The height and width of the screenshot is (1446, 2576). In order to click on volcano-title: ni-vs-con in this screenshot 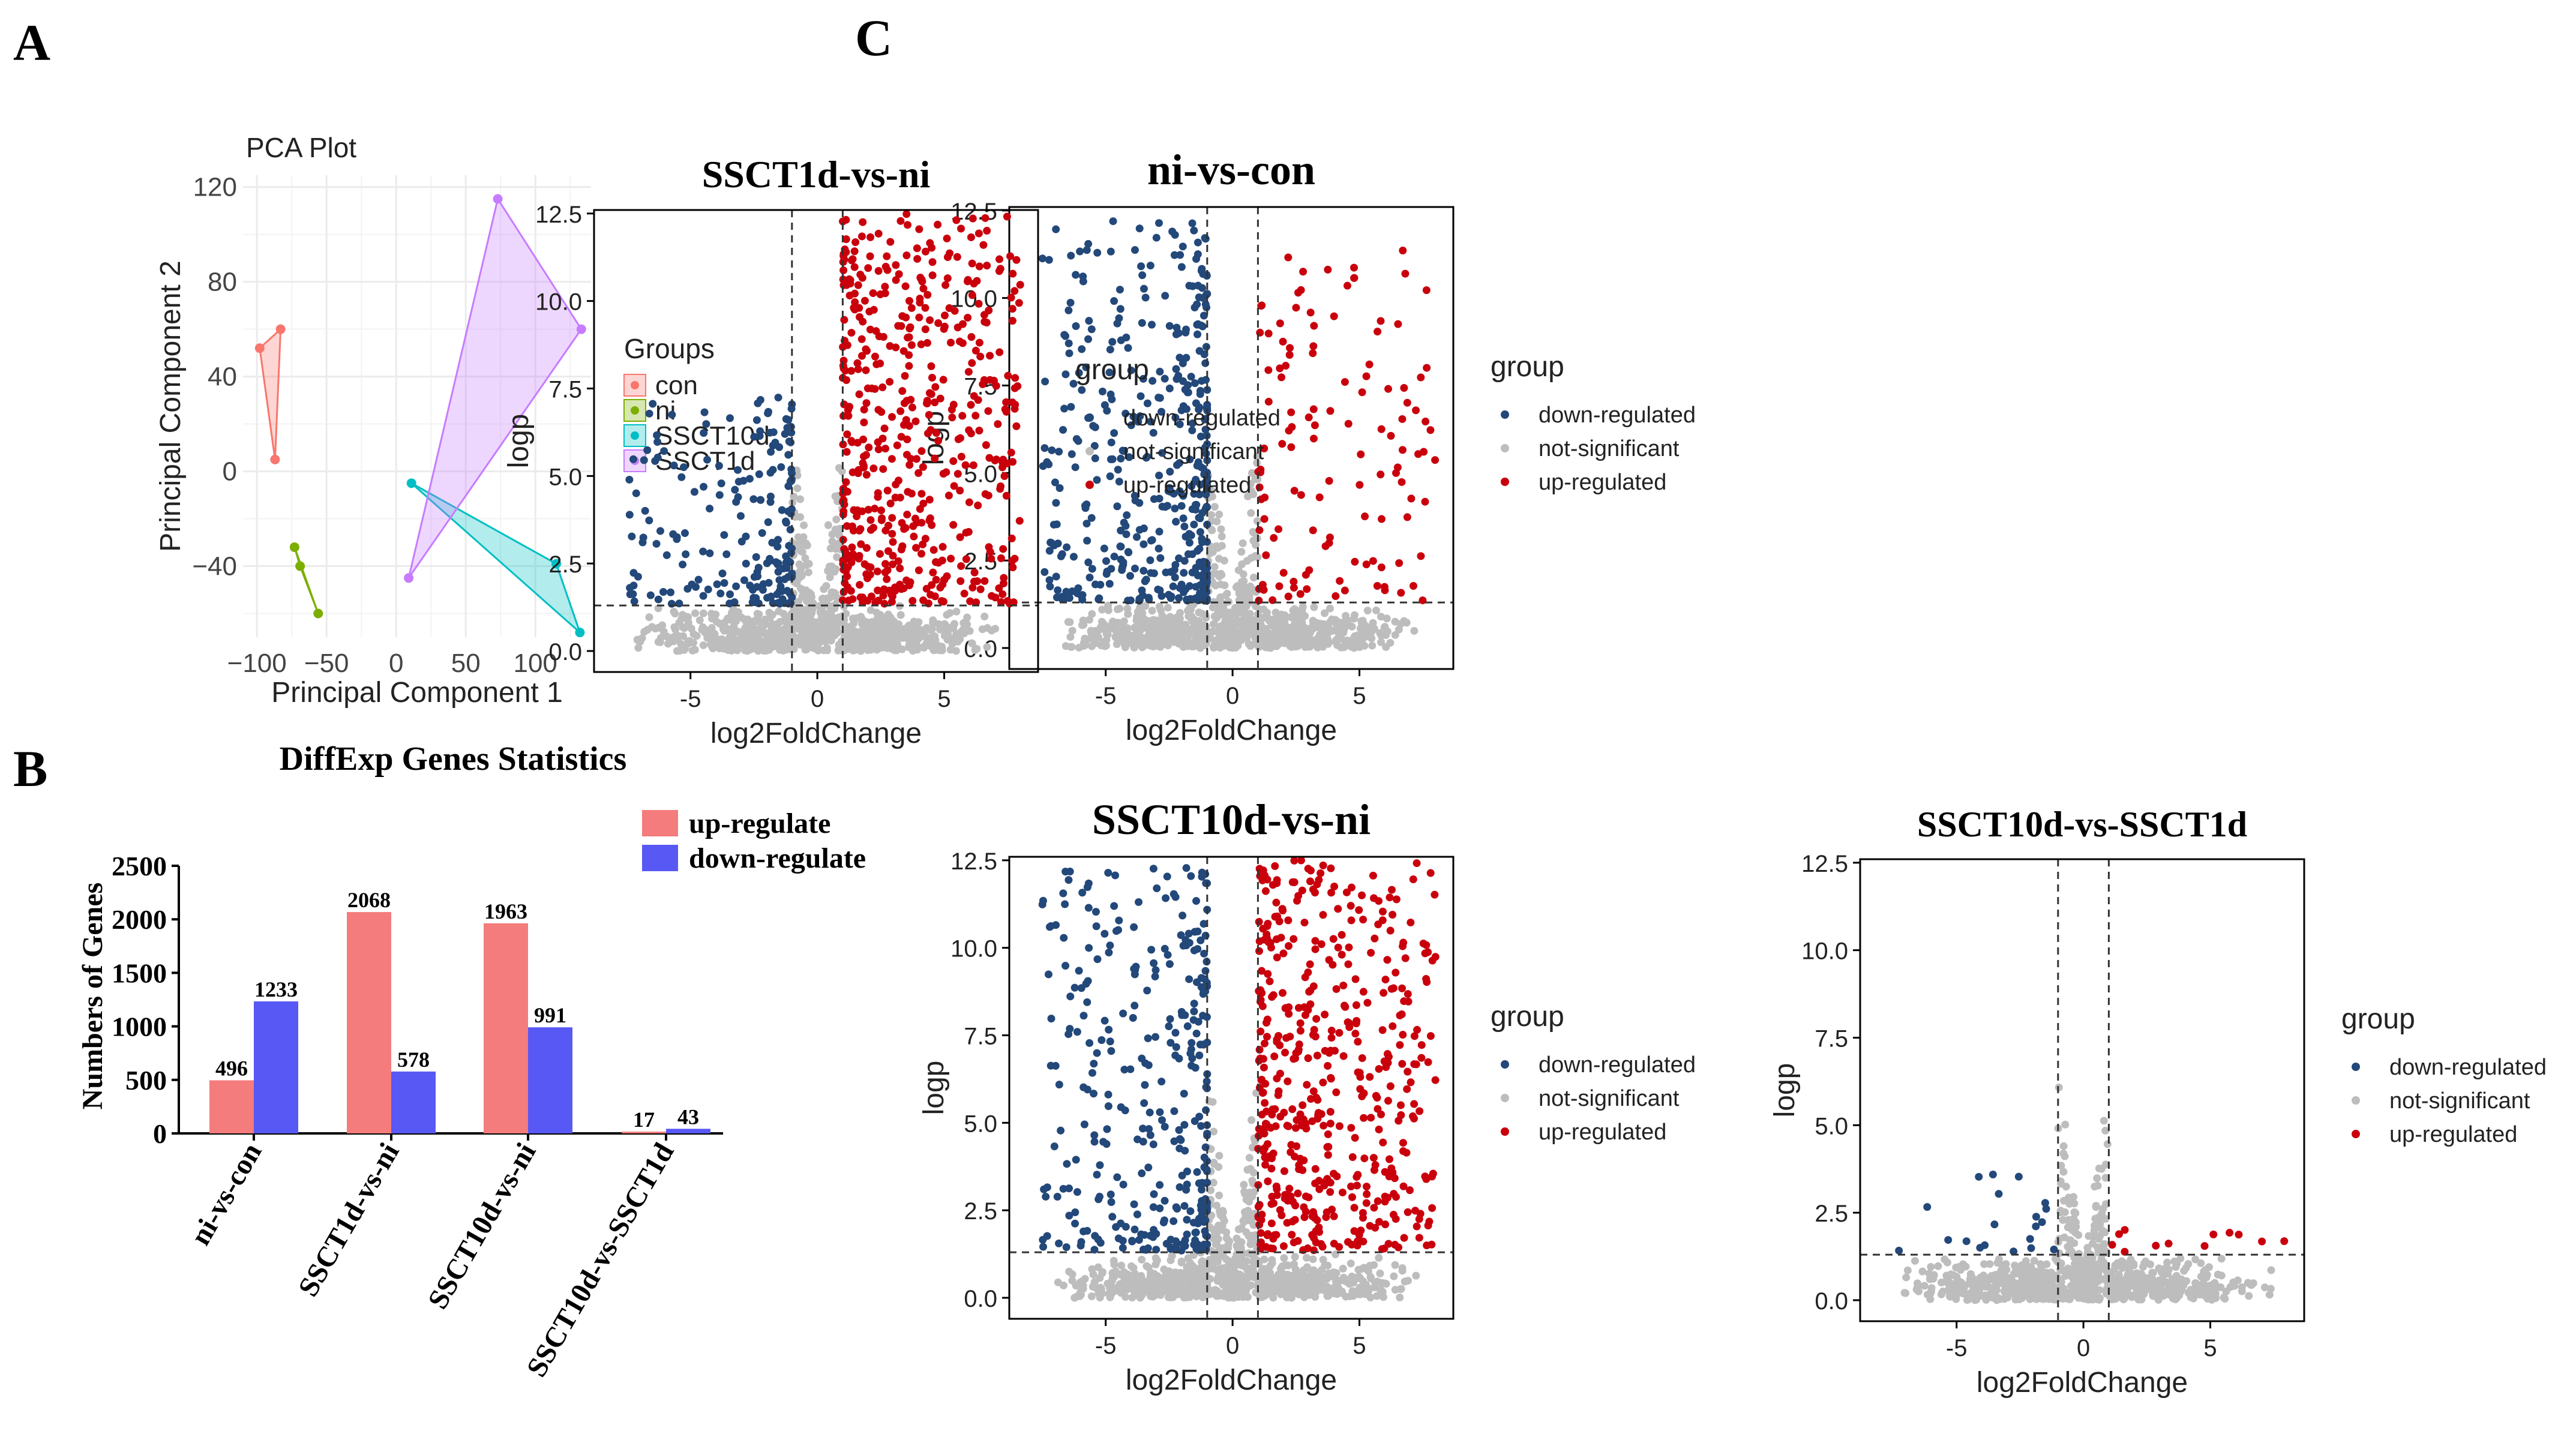, I will do `click(1231, 170)`.